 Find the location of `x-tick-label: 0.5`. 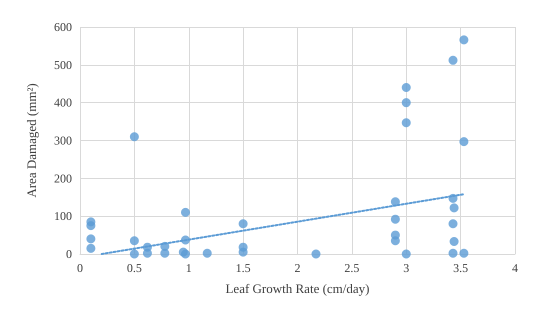

x-tick-label: 0.5 is located at coordinates (134, 268).